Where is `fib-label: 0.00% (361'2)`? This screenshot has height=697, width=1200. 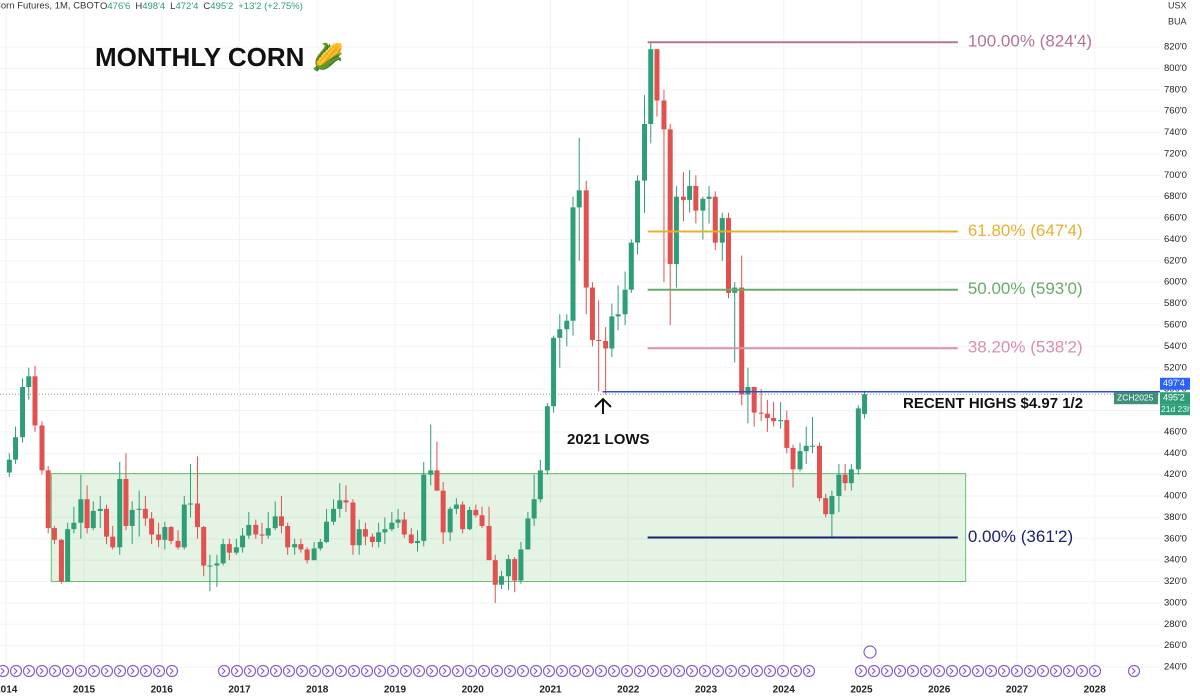 fib-label: 0.00% (361'2) is located at coordinates (1020, 536).